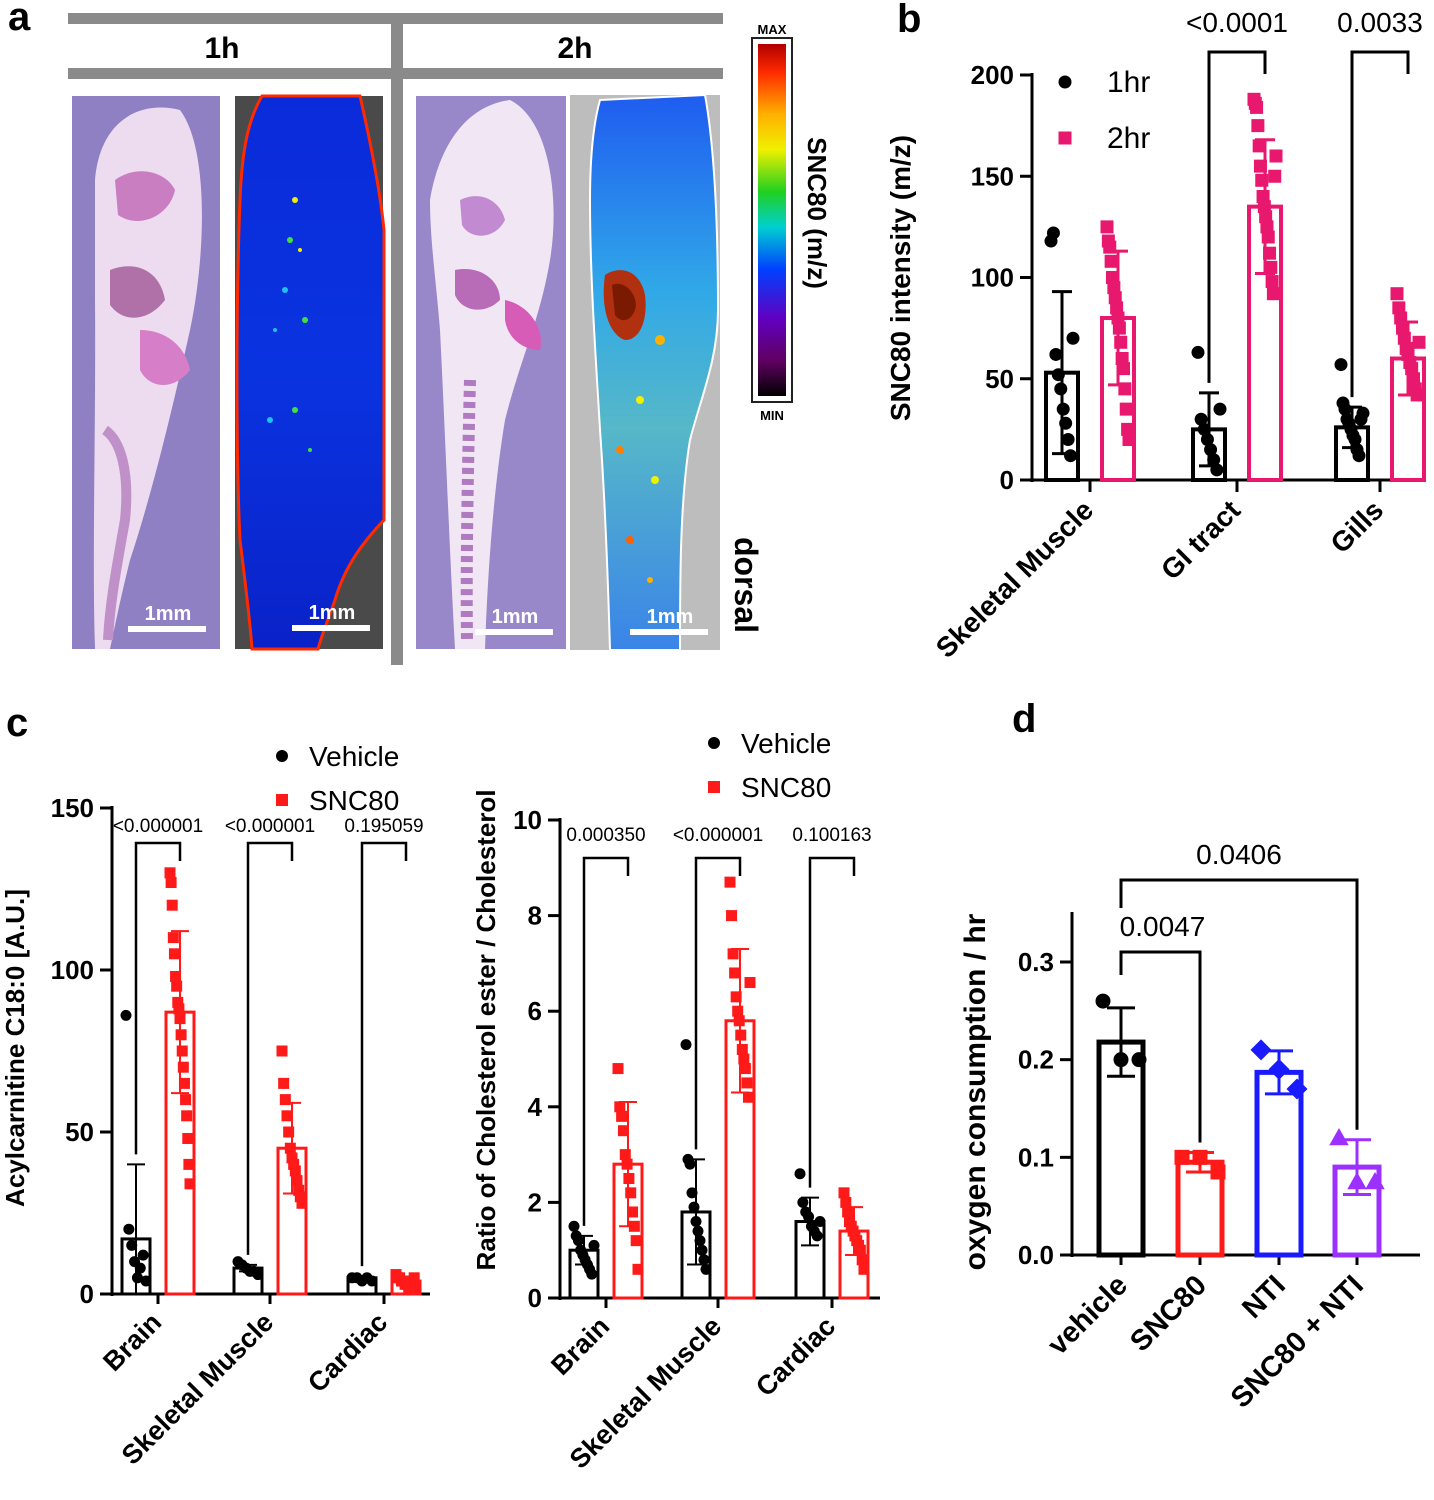 Image resolution: width=1434 pixels, height=1500 pixels. Describe the element at coordinates (1024, 719) in the screenshot. I see `panel-d-label: d` at that location.